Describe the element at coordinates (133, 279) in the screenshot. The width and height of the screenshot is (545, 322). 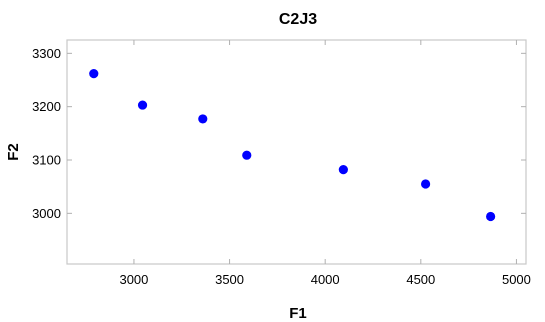
I see `x-tick-label: 3000` at that location.